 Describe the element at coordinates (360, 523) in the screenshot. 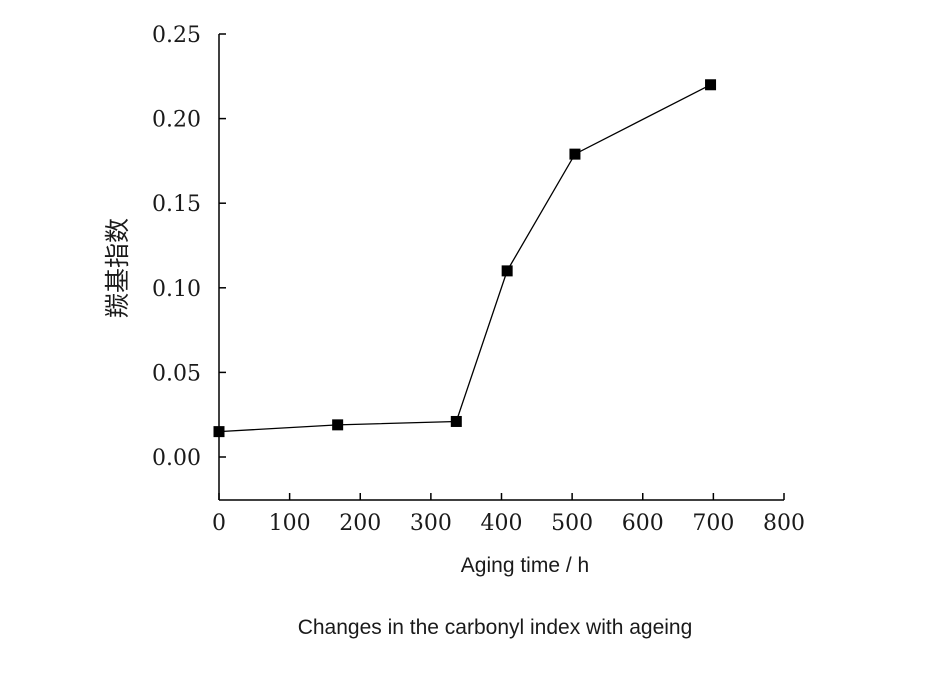

I see `x-tick-label: 200` at that location.